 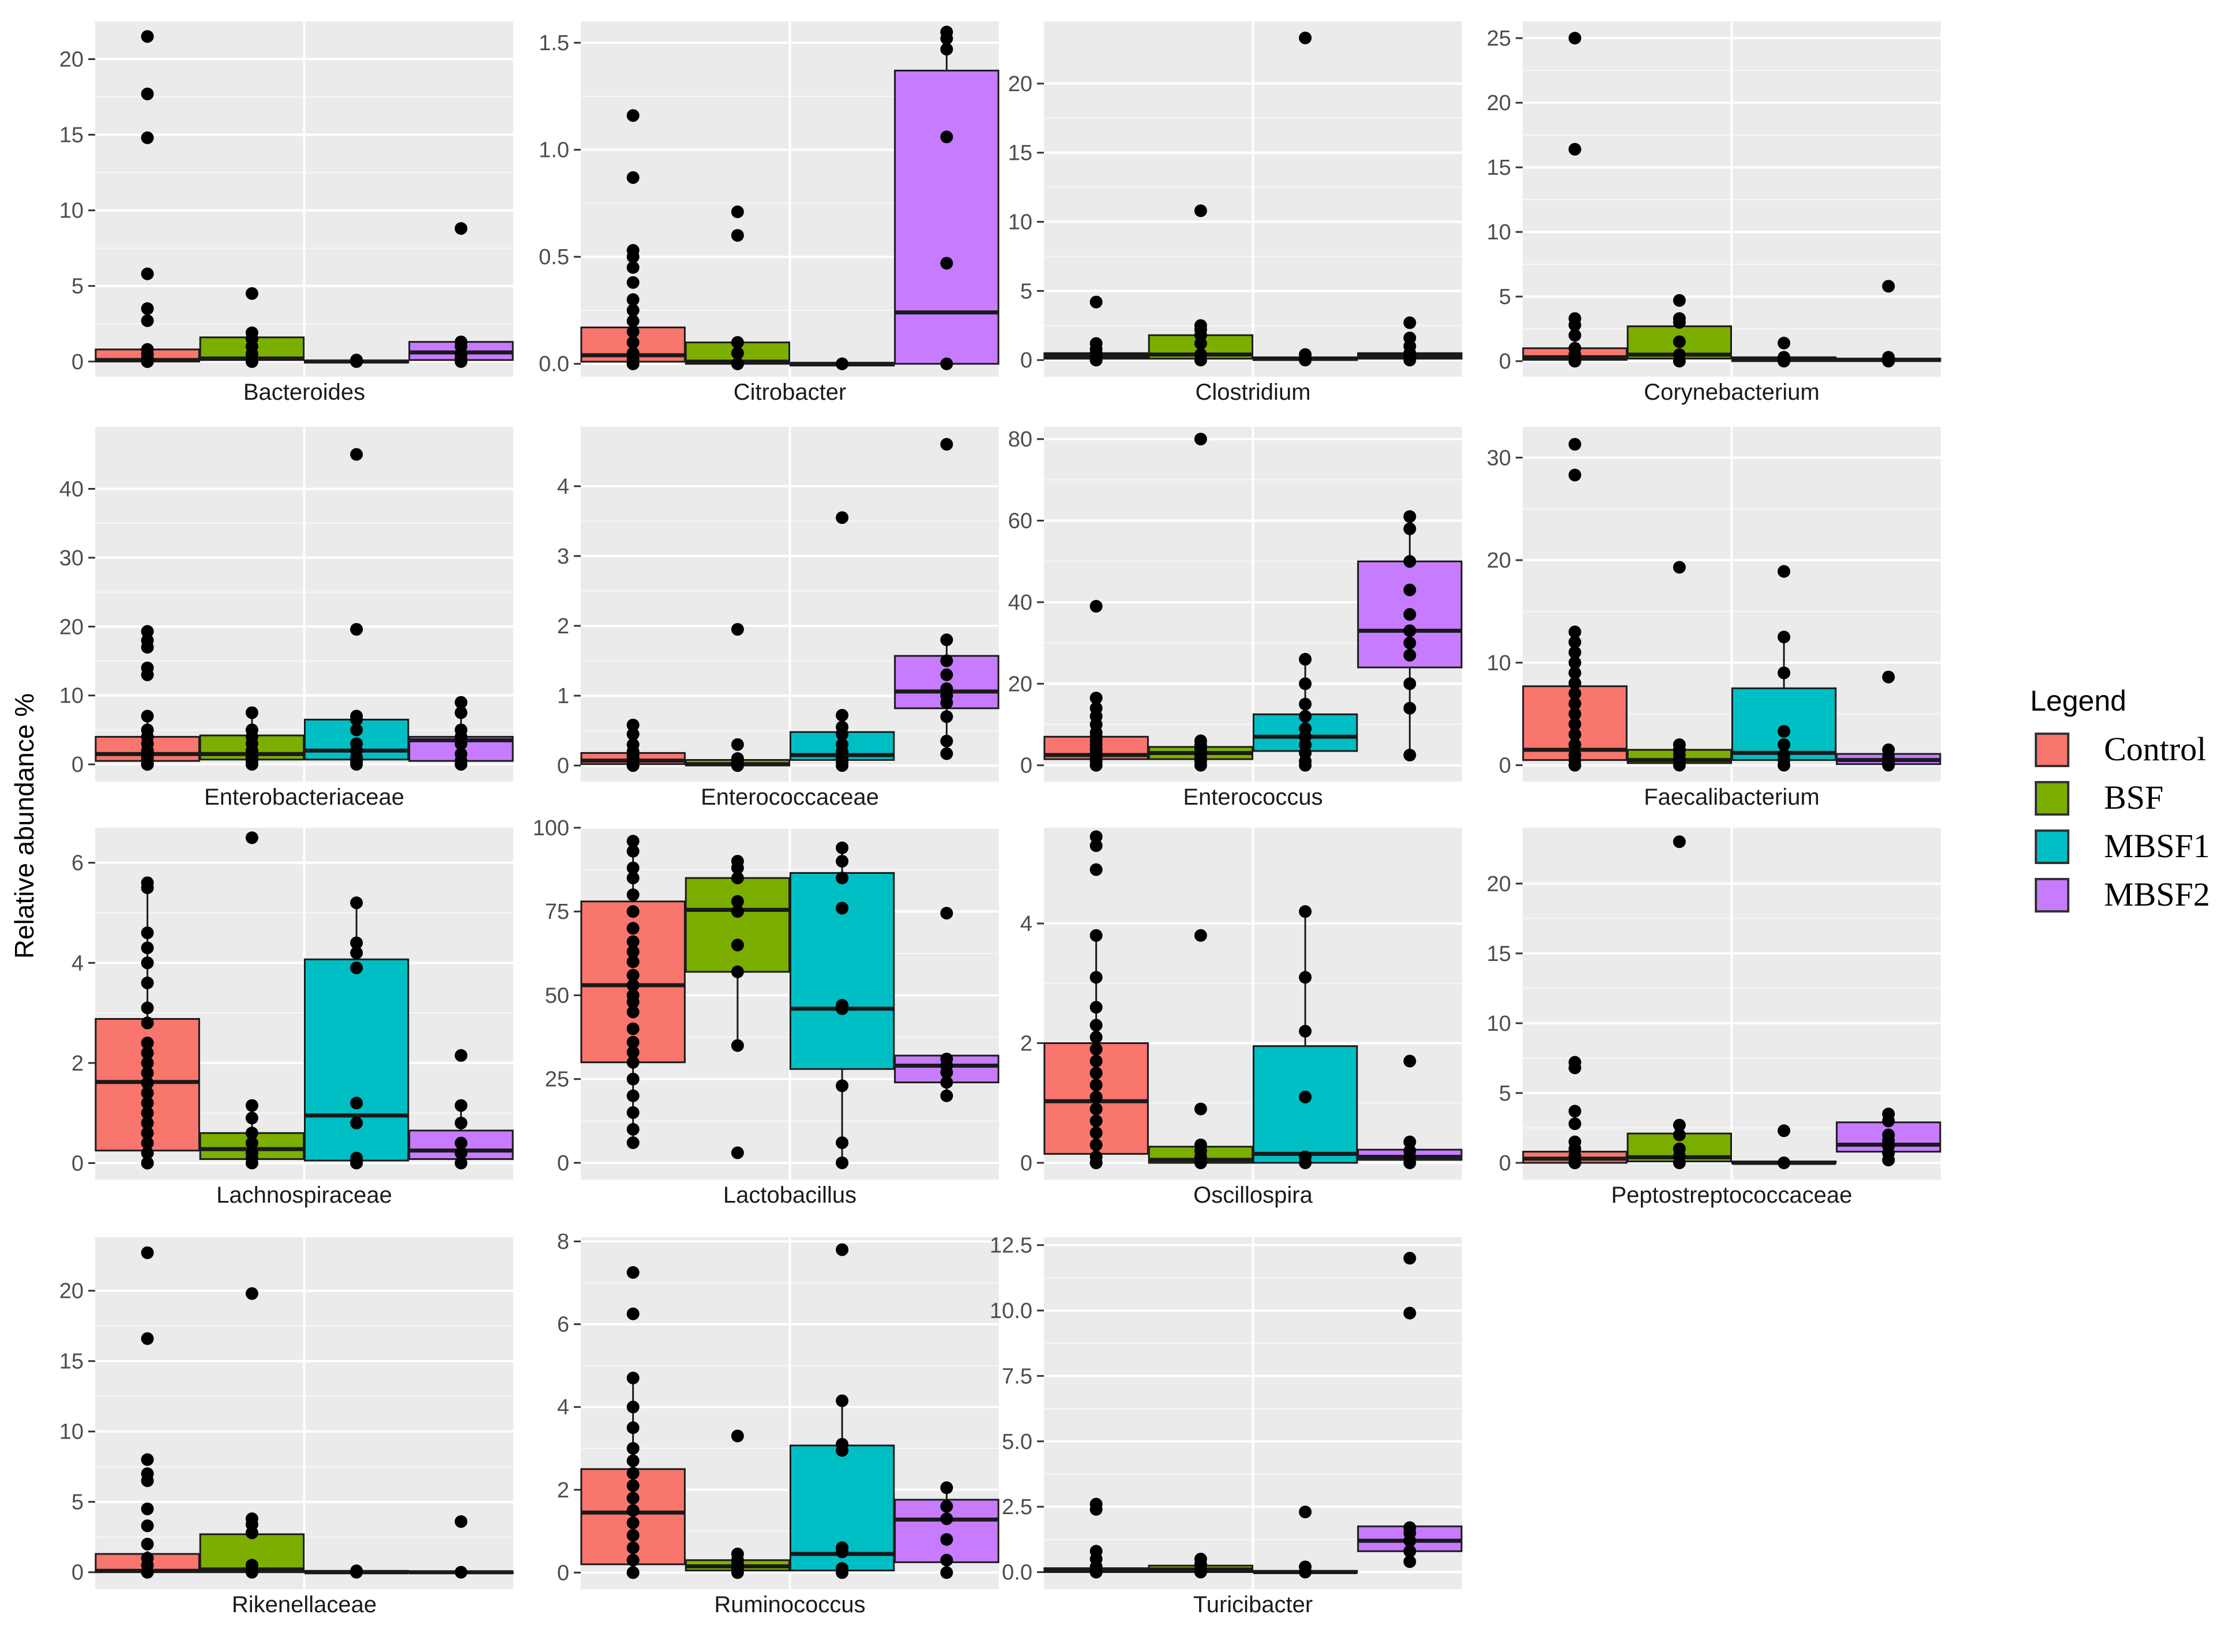 I want to click on legend-item-bsf: BSF, so click(x=2099, y=797).